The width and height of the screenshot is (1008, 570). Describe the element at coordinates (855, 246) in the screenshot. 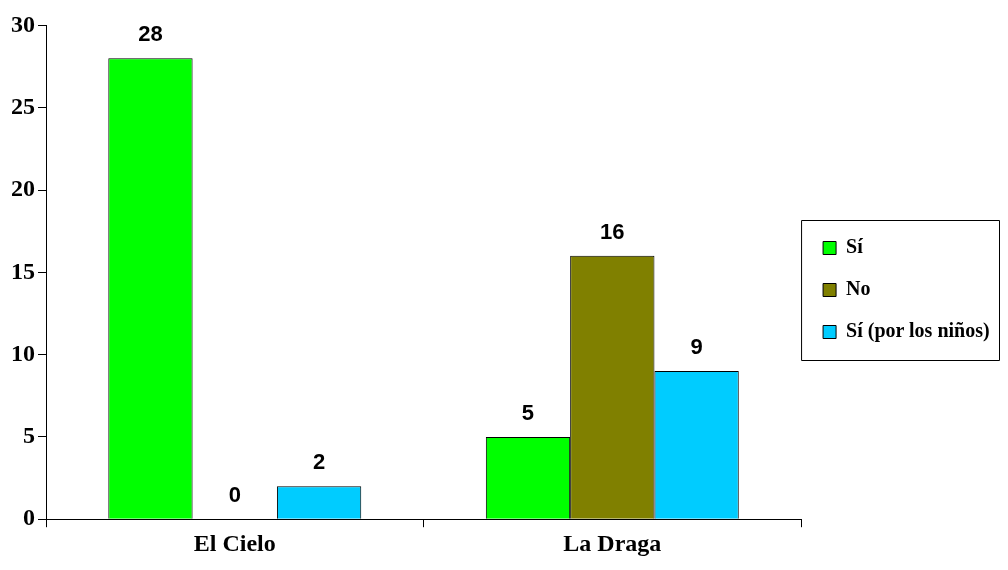

I see `legend-label: Sí` at that location.